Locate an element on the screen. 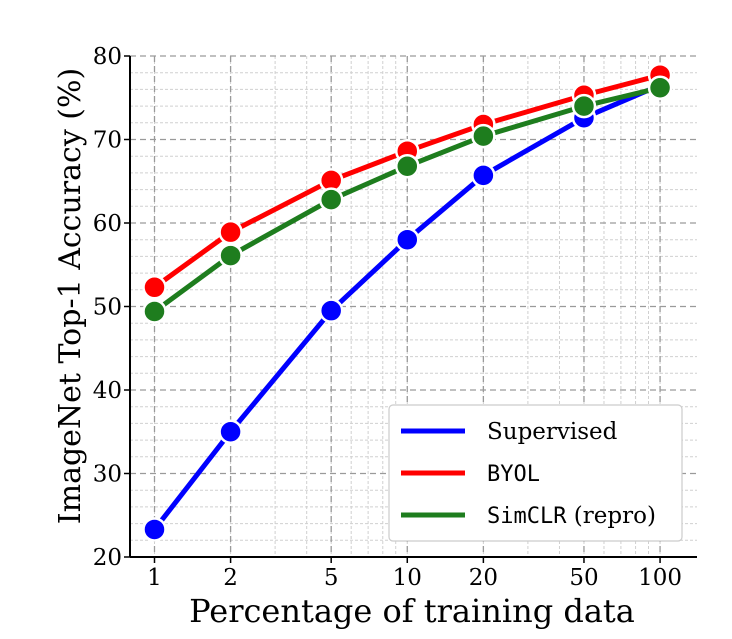 The image size is (732, 639). y-axis-title: ImageNet Top-1 Accuracy (%) is located at coordinates (70, 296).